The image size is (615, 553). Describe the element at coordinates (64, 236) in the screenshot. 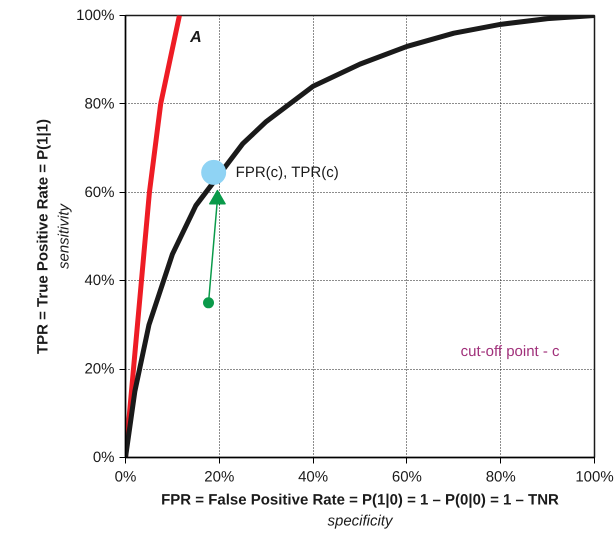

I see `text: sensitivity` at that location.